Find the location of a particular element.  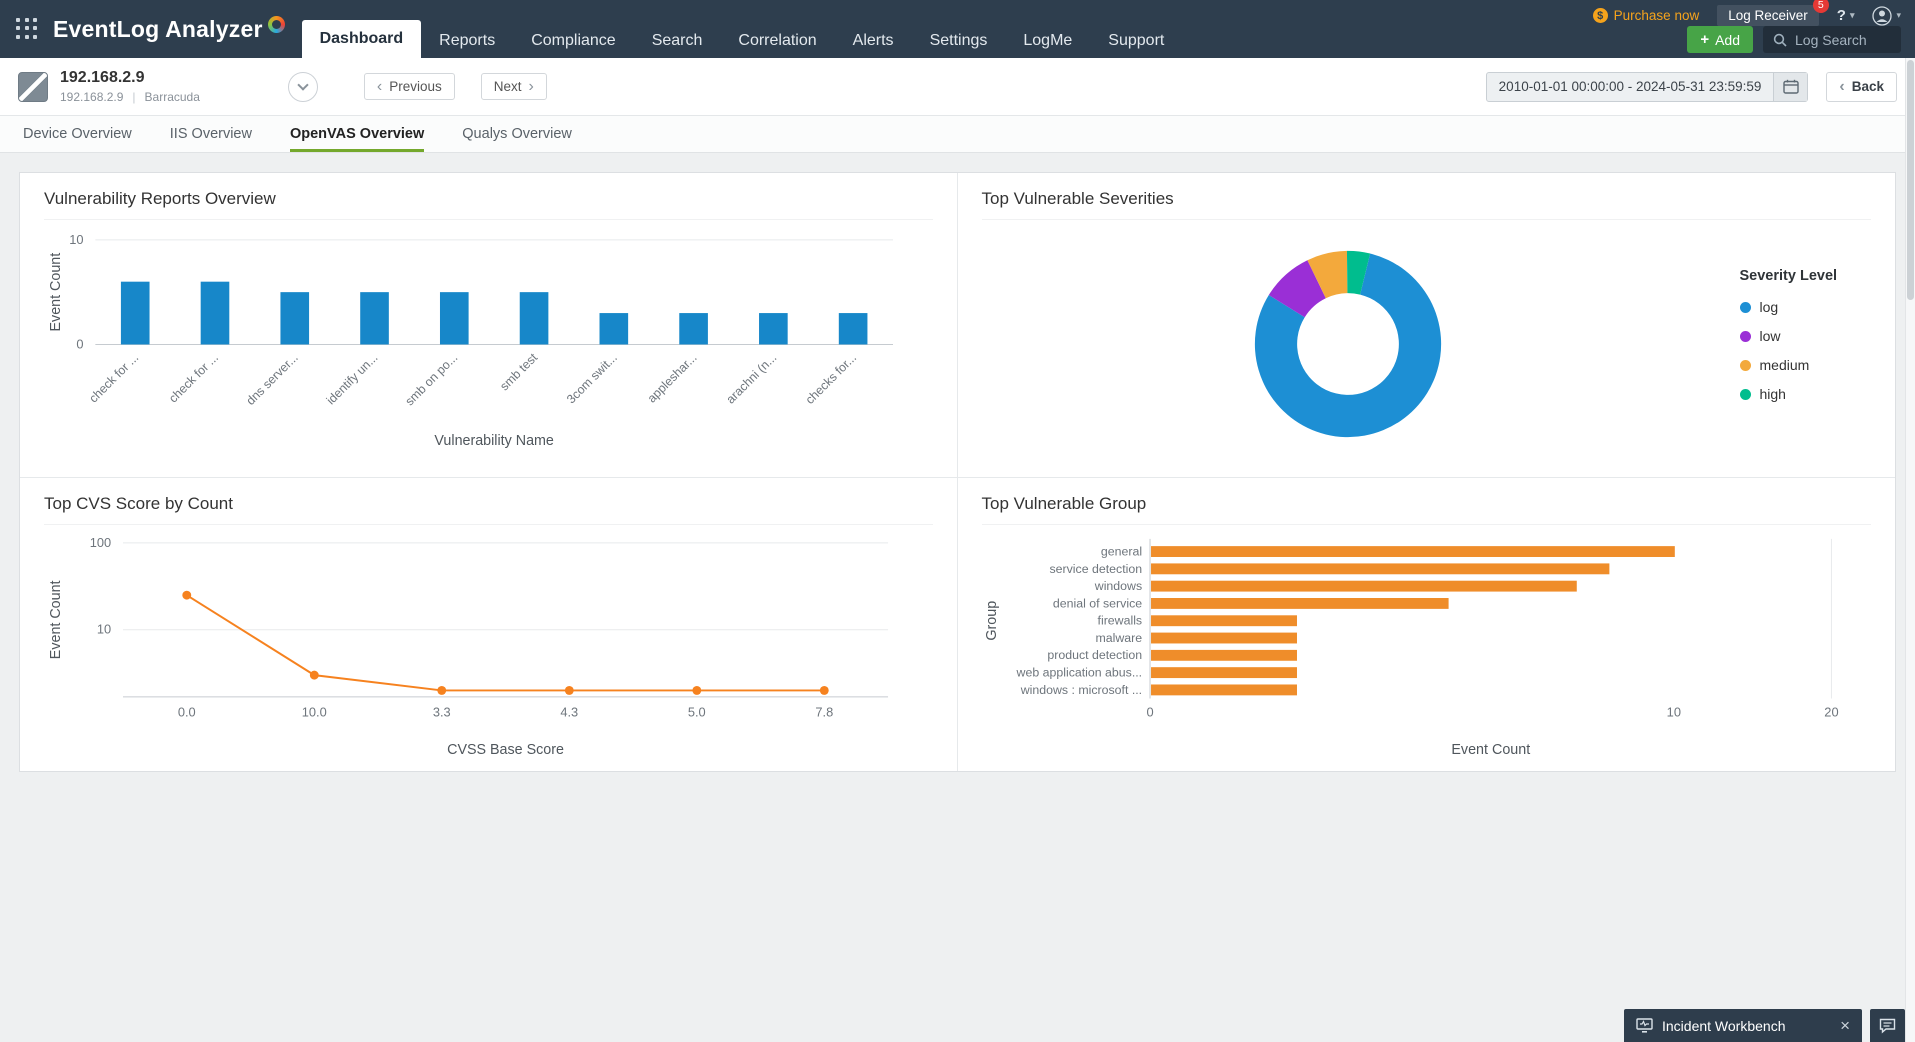

log-search-placeholder: Log Search is located at coordinates (1831, 39).